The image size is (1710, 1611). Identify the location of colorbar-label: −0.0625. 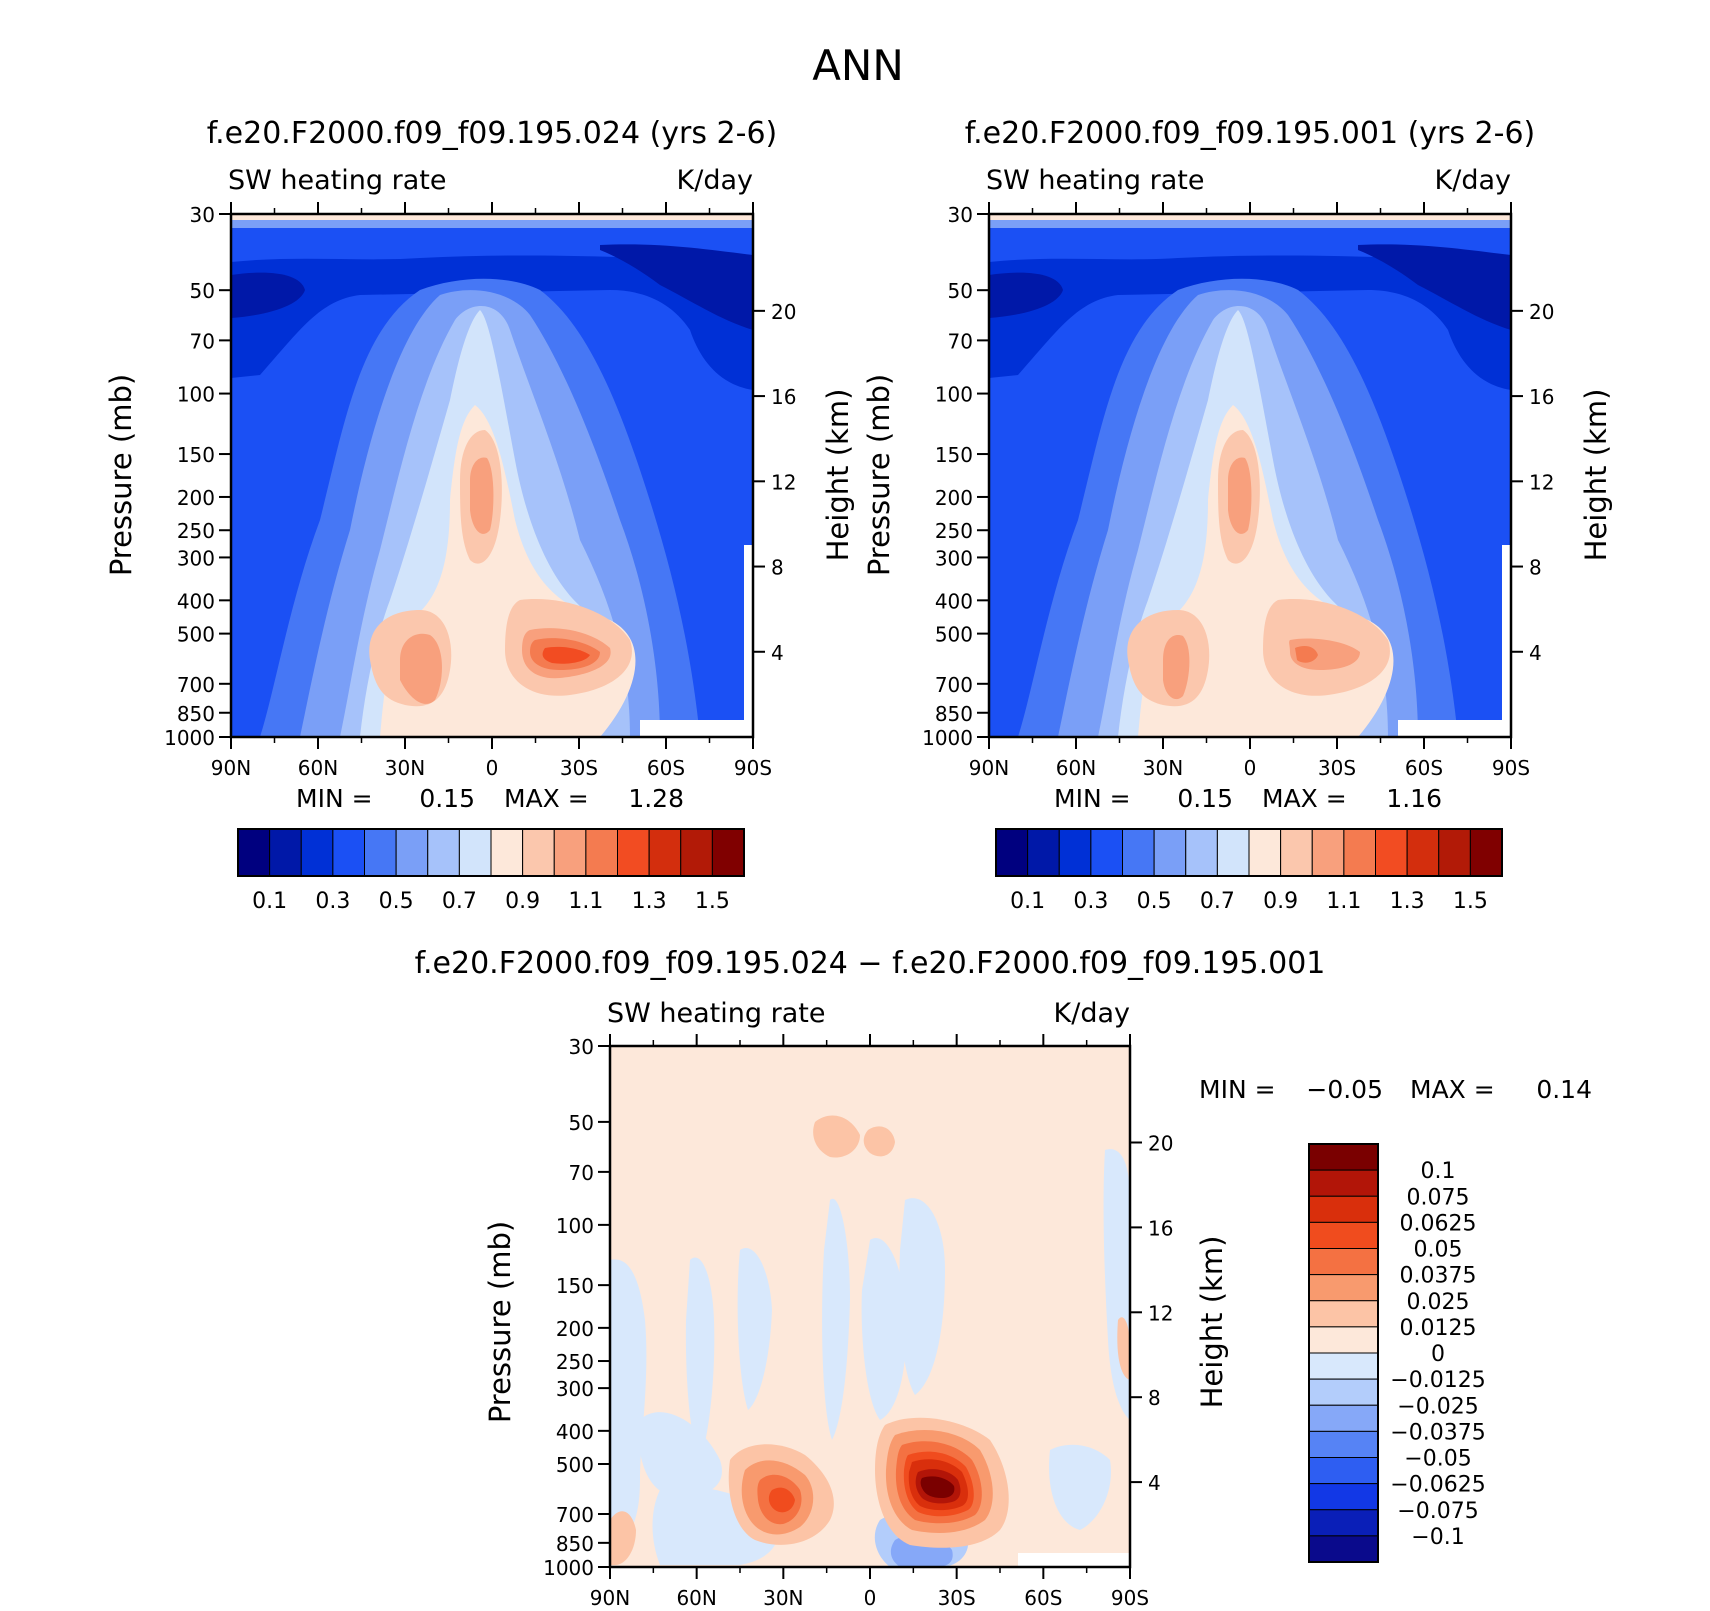
(1437, 1485).